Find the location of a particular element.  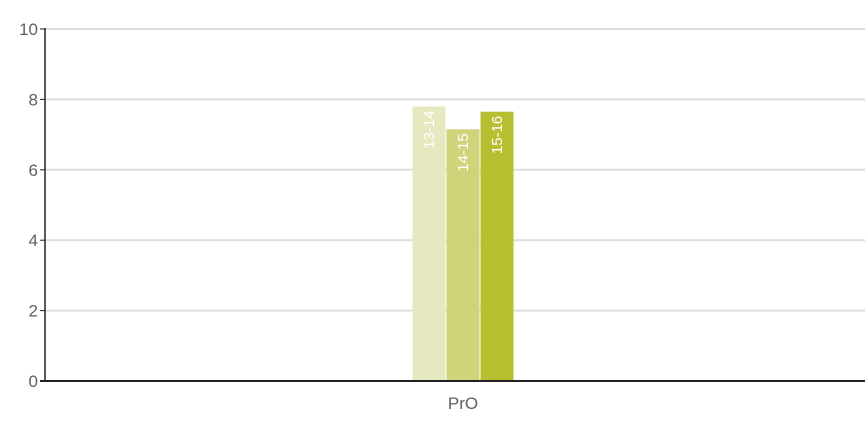

y-tick-label: 0 is located at coordinates (33, 381).